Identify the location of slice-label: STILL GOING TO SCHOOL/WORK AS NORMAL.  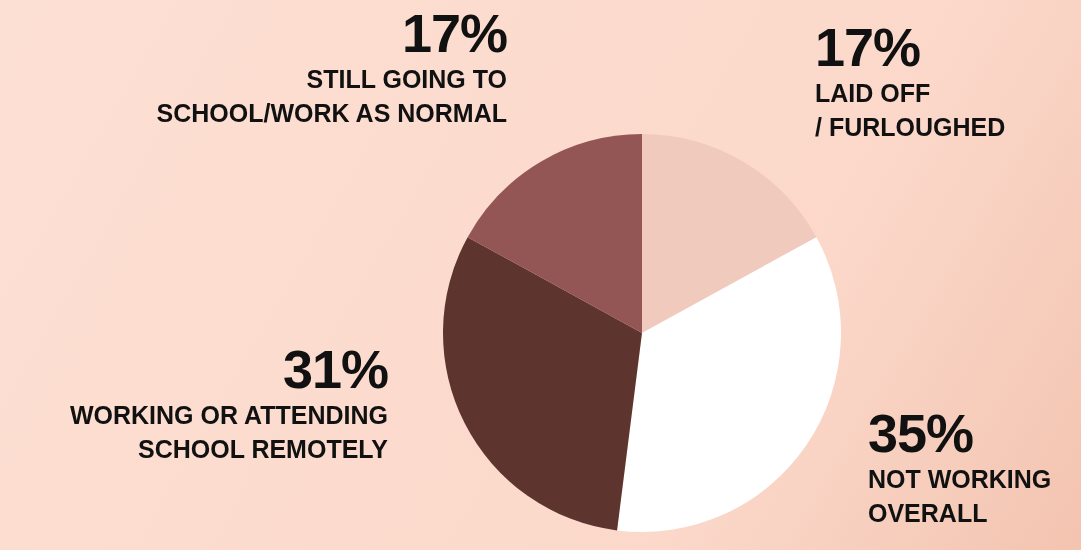
(331, 96).